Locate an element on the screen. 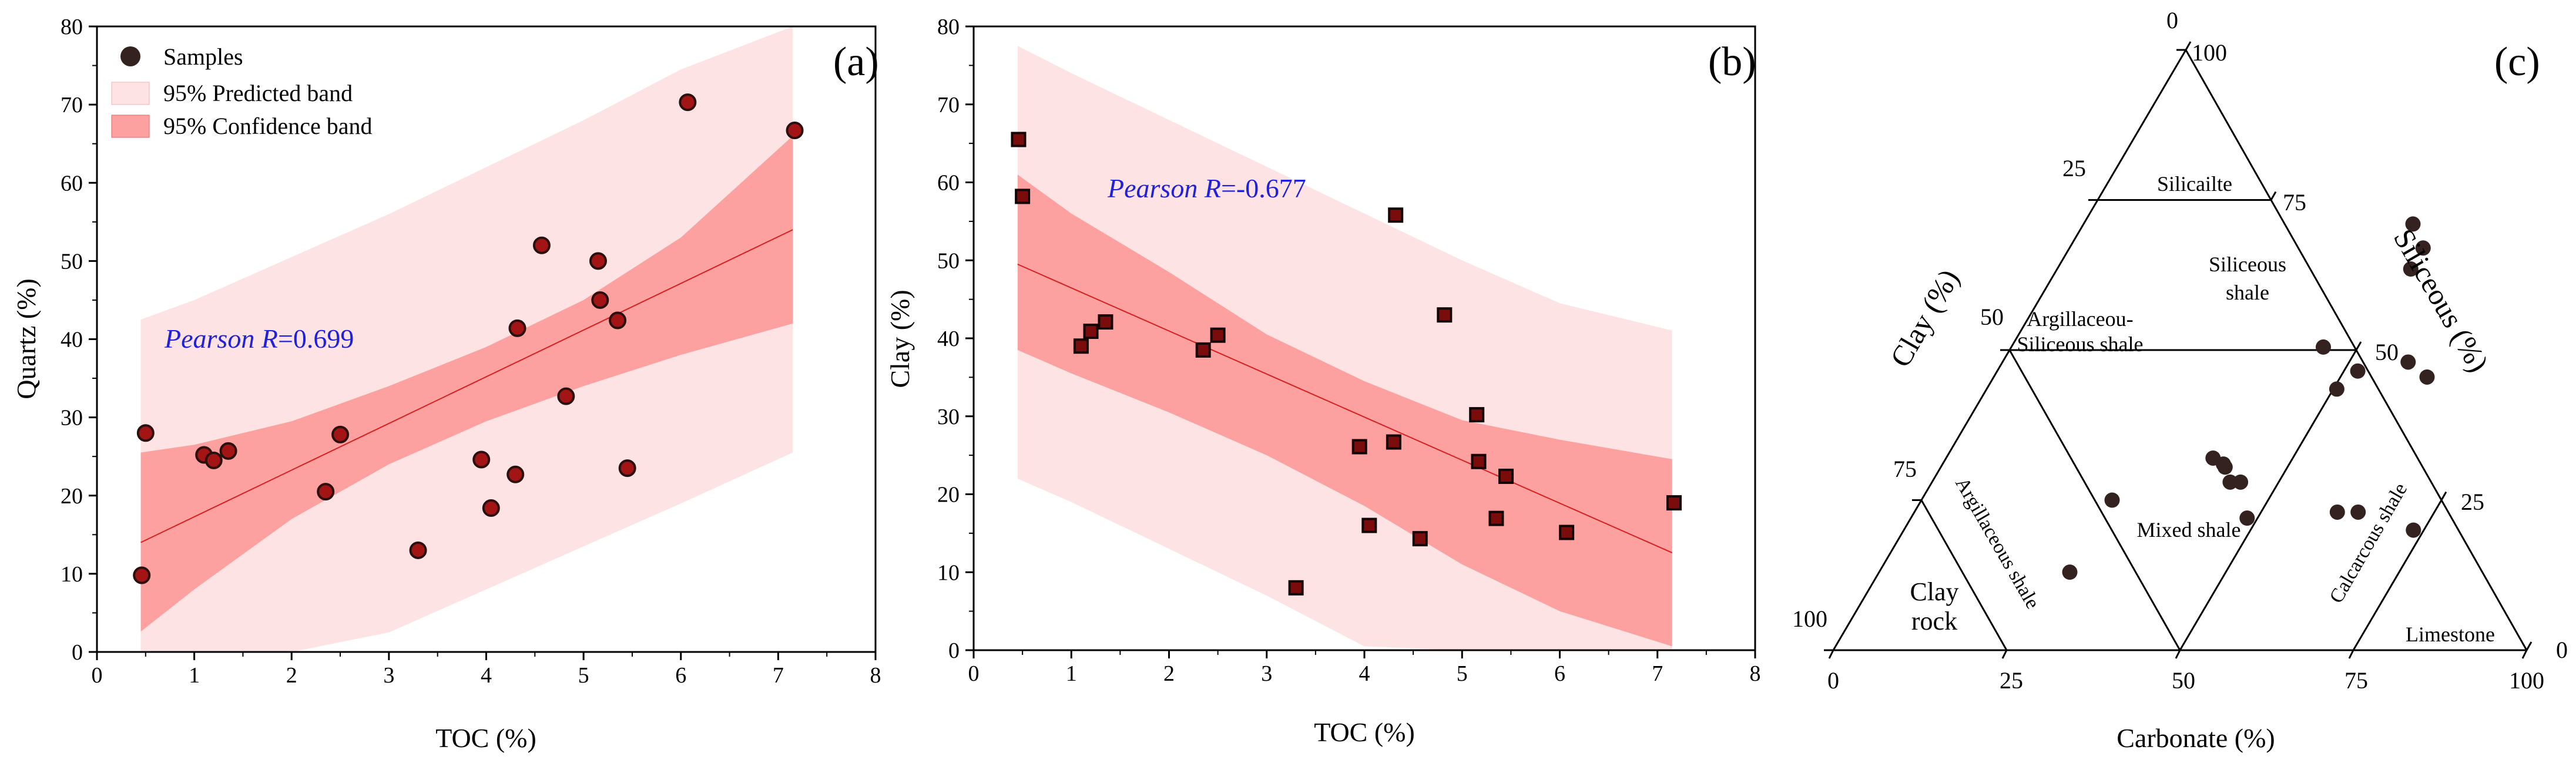 This screenshot has width=2576, height=770. c-right-tick-100: 100 is located at coordinates (2209, 52).